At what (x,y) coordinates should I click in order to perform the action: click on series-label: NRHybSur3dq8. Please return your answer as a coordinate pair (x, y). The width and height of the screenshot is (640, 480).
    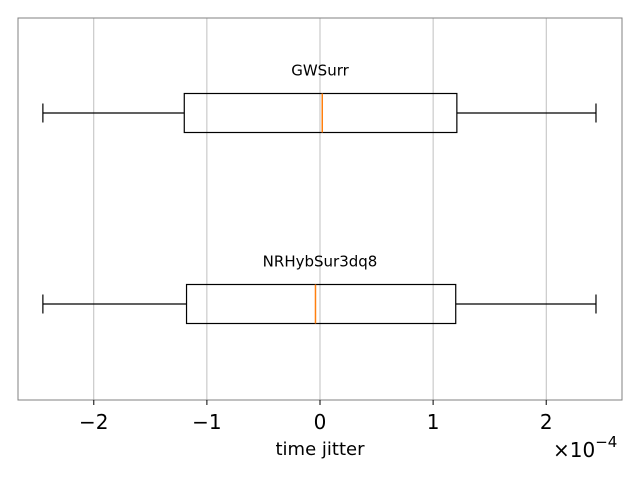
    Looking at the image, I should click on (320, 262).